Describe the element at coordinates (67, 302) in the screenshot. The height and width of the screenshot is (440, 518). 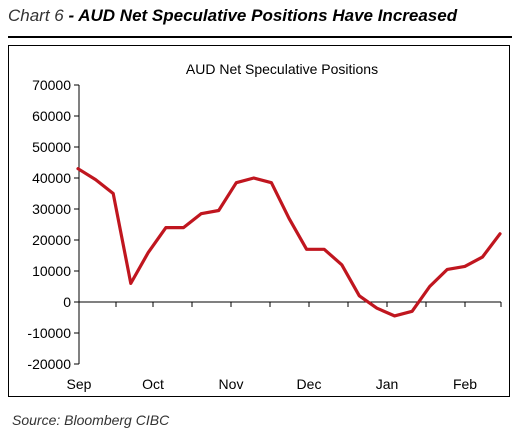
I see `y-tick-label: 0` at that location.